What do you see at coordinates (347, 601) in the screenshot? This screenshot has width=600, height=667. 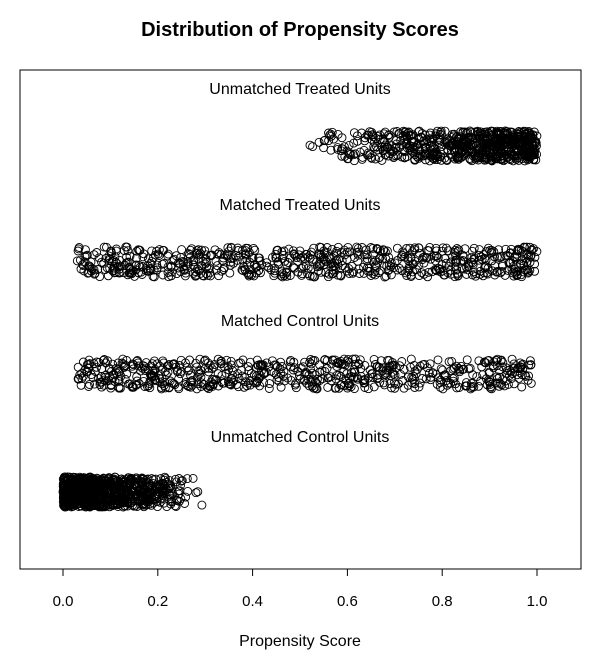 I see `x-tick-label: 0.6` at bounding box center [347, 601].